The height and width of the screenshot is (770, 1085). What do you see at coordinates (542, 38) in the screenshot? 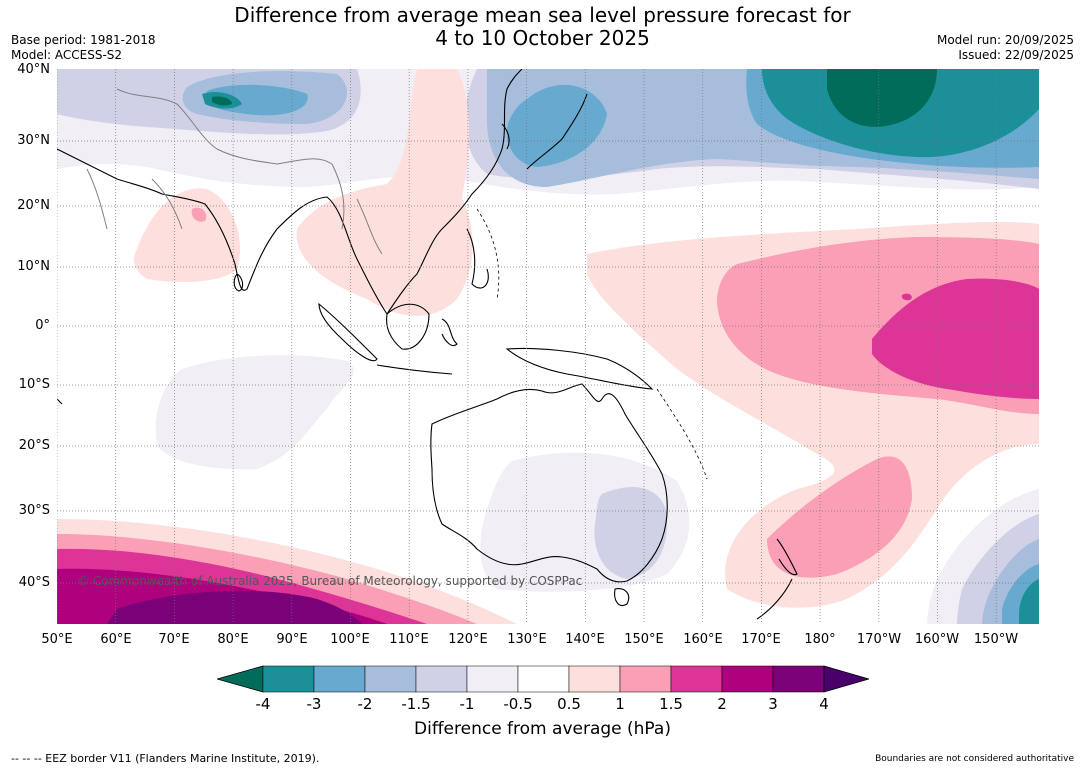
I see `title-line-2: 4 to 10 October 2025` at bounding box center [542, 38].